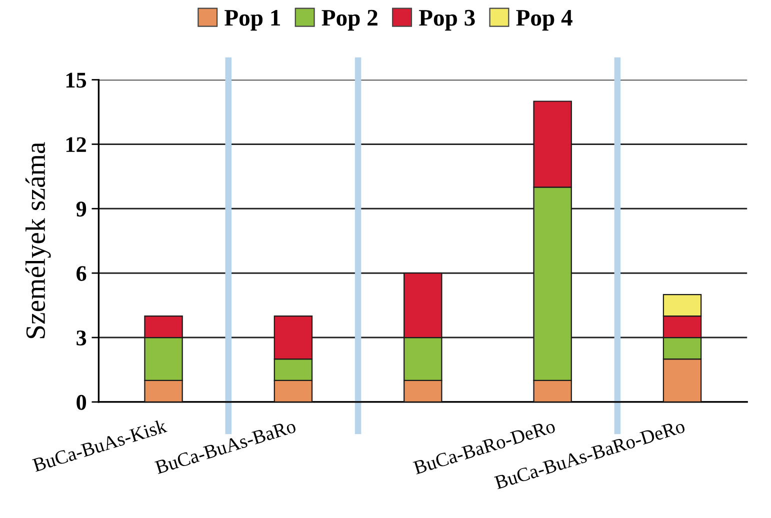 The width and height of the screenshot is (771, 518). What do you see at coordinates (76, 80) in the screenshot?
I see `y-tick-label: 15` at bounding box center [76, 80].